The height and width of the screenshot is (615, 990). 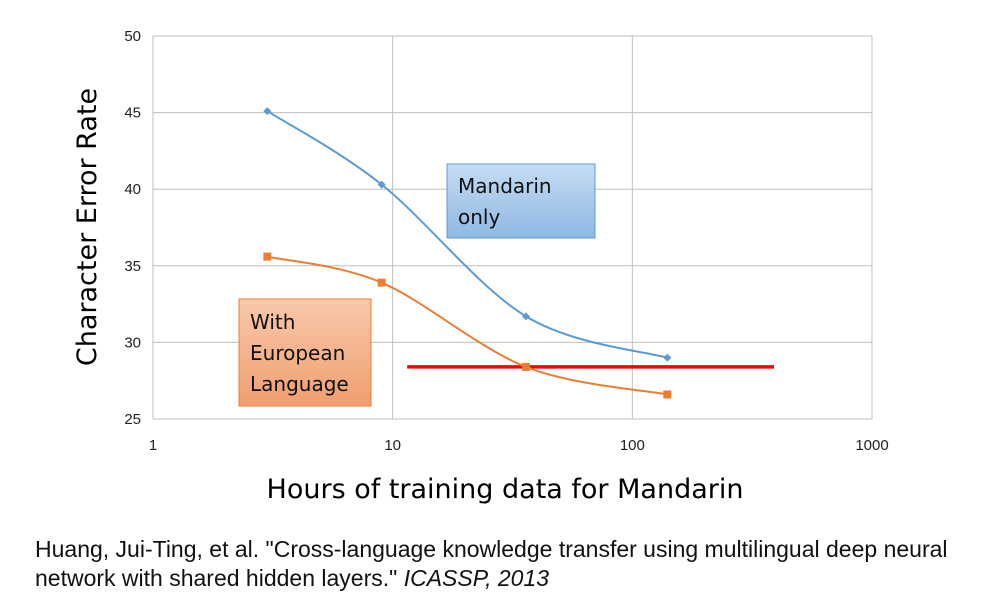 I want to click on callout-with-european-language: With European Language, so click(x=305, y=352).